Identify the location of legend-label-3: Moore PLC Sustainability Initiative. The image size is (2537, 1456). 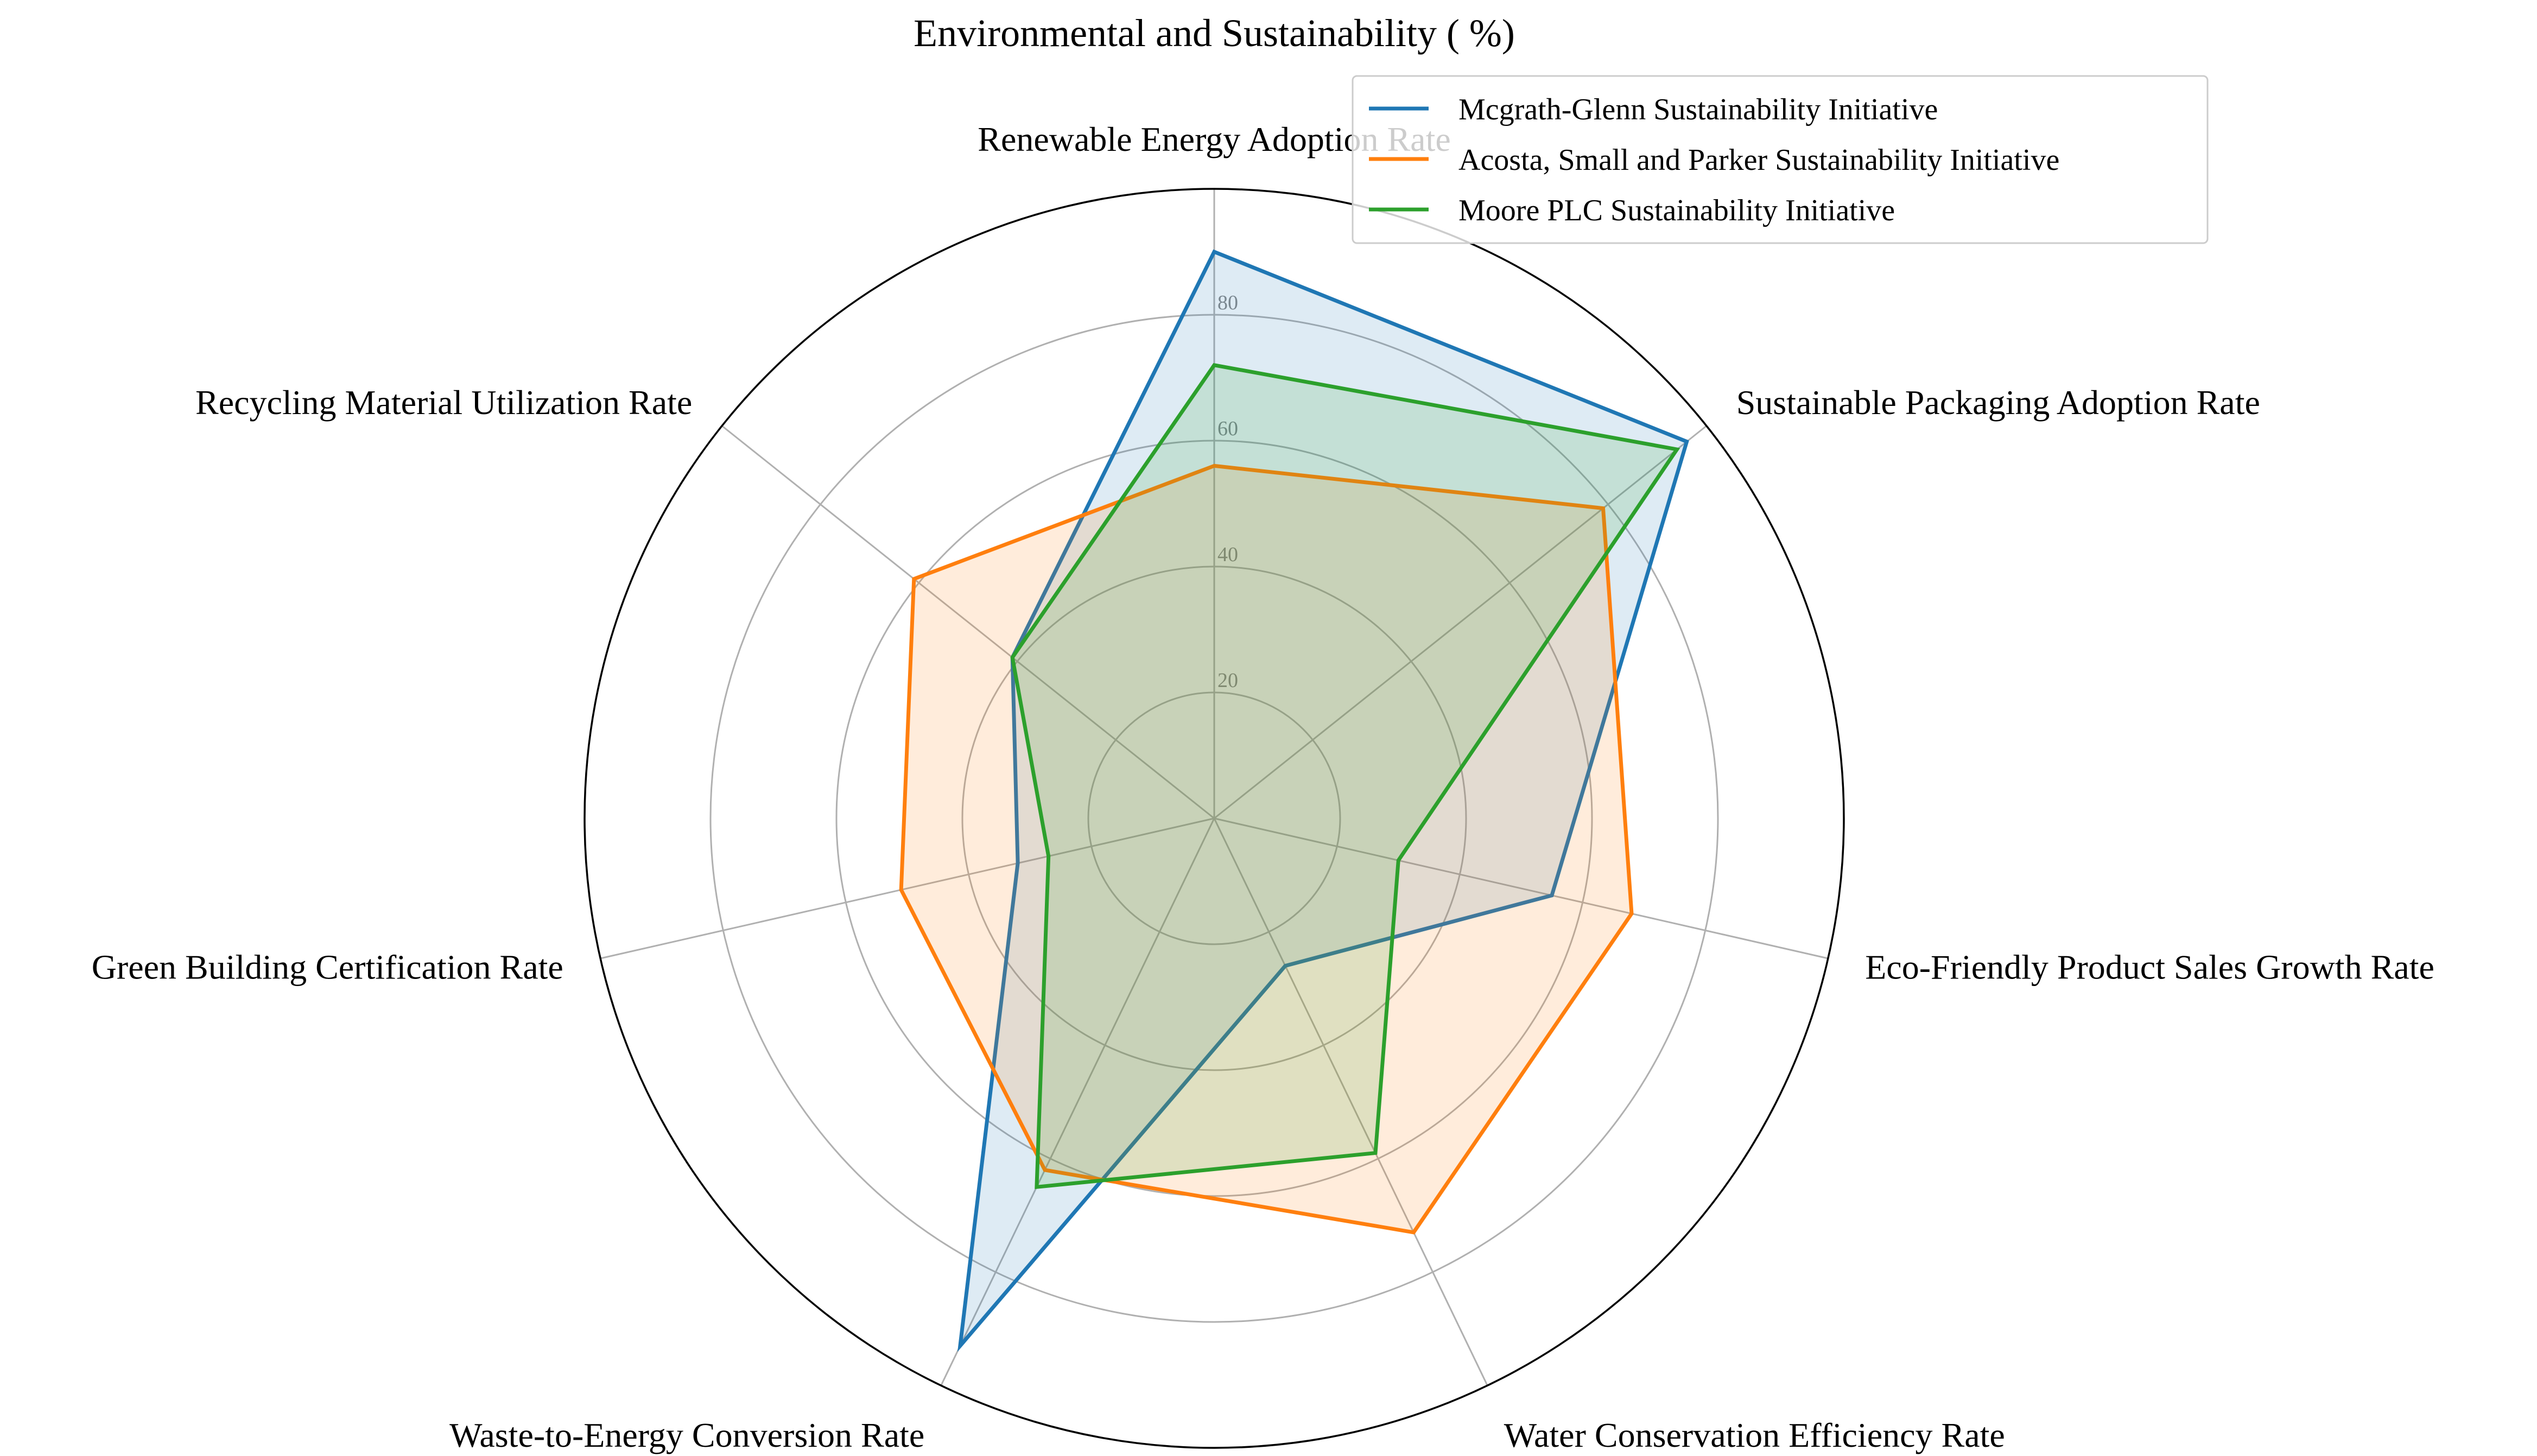
(1677, 210).